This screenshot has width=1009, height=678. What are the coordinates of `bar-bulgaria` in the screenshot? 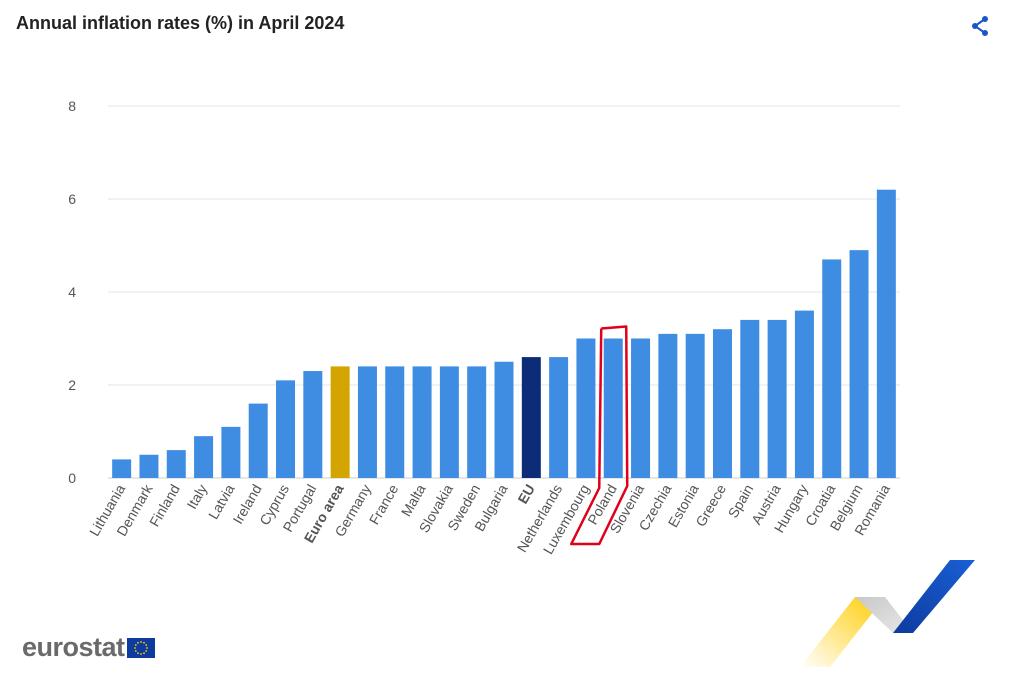 It's located at (504, 419).